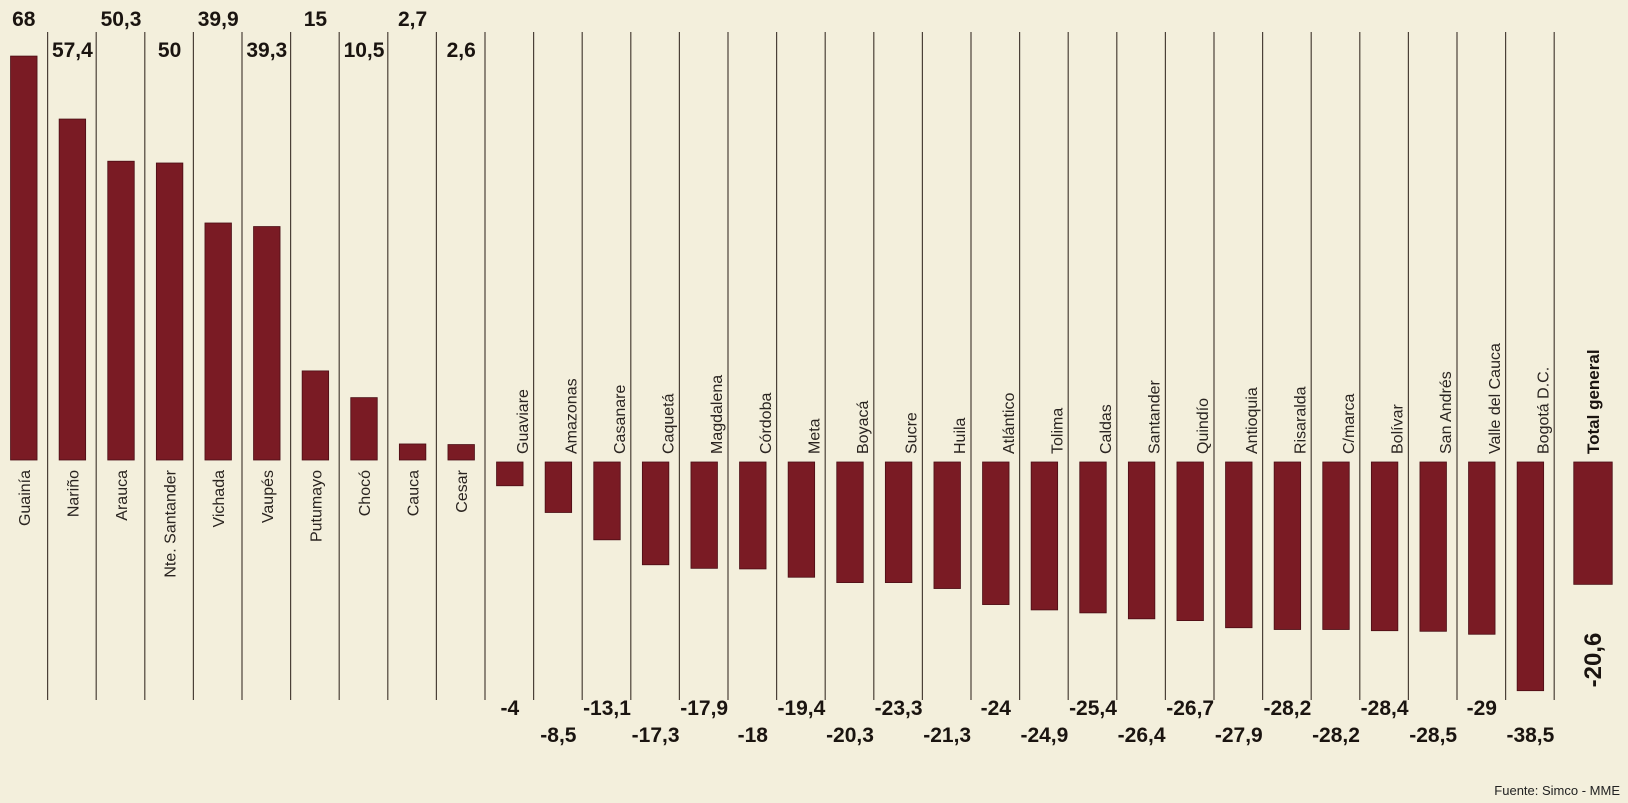  What do you see at coordinates (122, 495) in the screenshot?
I see `category-label: Arauca` at bounding box center [122, 495].